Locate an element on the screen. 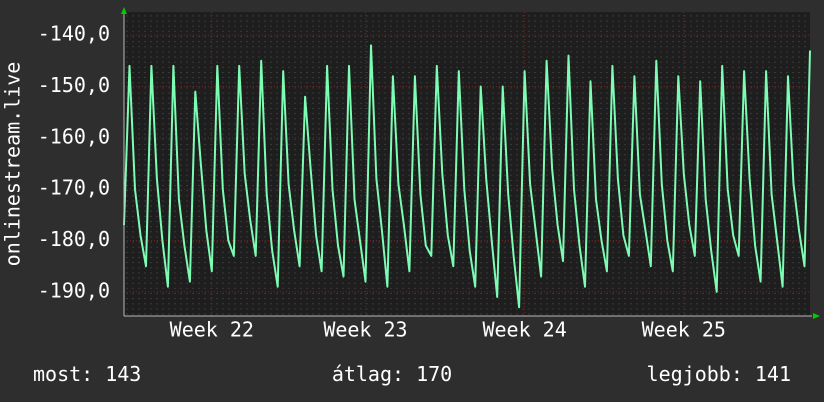 The image size is (824, 402). y-arrow is located at coordinates (124, 10).